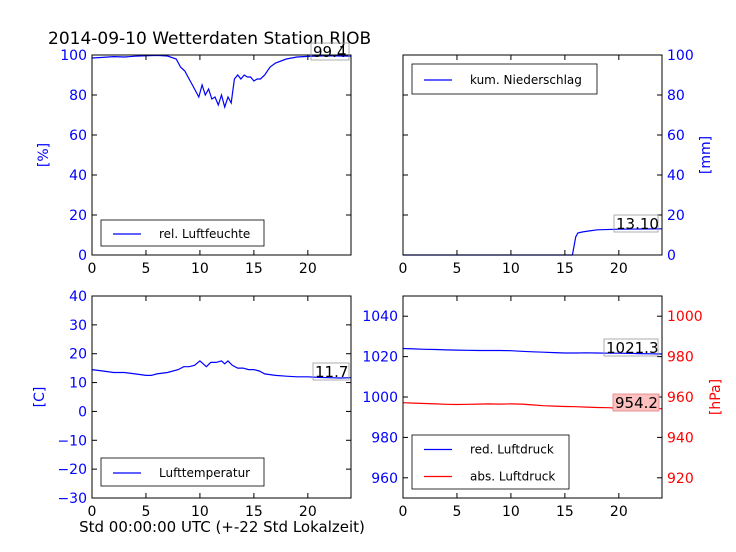  I want to click on value-annotation: 99.4, so click(329, 52).